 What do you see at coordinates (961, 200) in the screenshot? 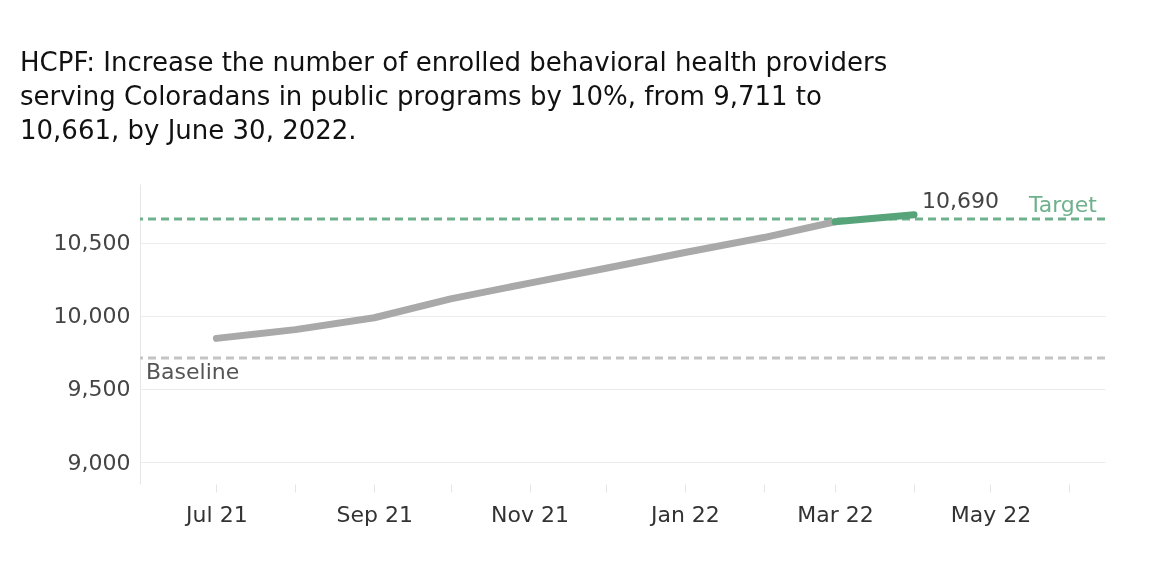
I see `data-label: 10,690` at bounding box center [961, 200].